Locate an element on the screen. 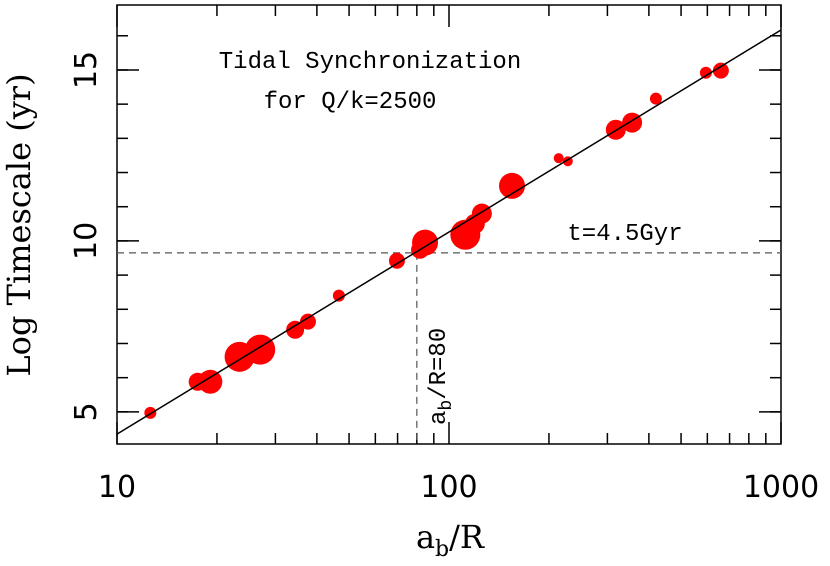 The height and width of the screenshot is (566, 830). y-axis-label: Log Timescale (yr) is located at coordinates (19, 224).